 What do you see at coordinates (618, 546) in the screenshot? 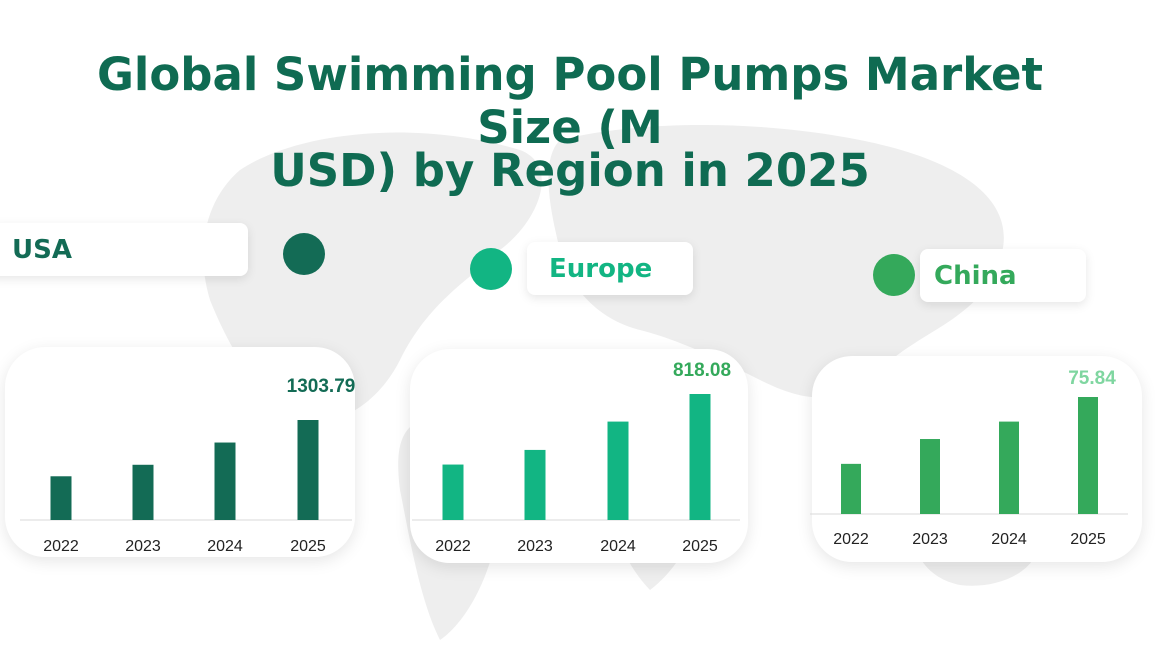
I see `europe-tick-2024: 2024` at bounding box center [618, 546].